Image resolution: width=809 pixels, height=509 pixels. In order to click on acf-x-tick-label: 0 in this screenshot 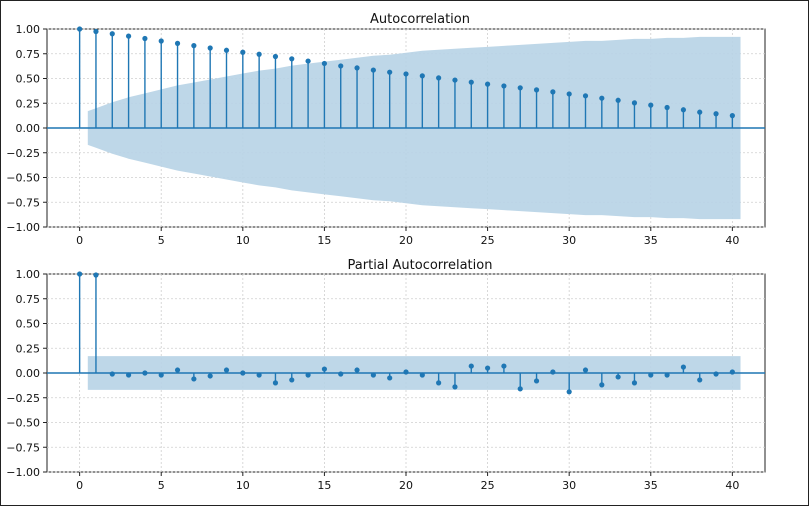, I will do `click(79, 240)`.